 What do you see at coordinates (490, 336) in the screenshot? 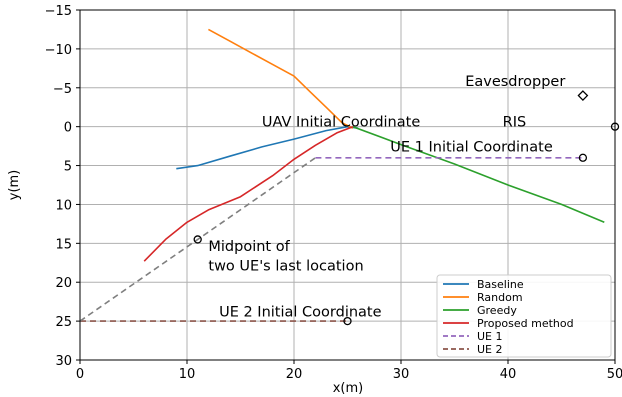
I see `legend-label: UE 1` at bounding box center [490, 336].